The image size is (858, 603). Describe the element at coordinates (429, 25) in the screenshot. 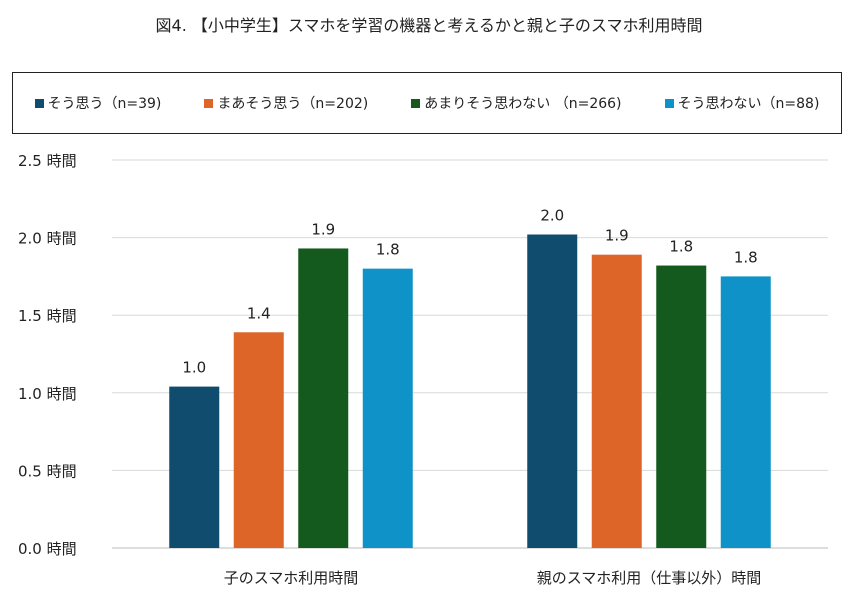

I see `chart-title: 図4. 【小中学生】スマホを学習の機器と考えるかと親と子のスマホ利用時間` at that location.